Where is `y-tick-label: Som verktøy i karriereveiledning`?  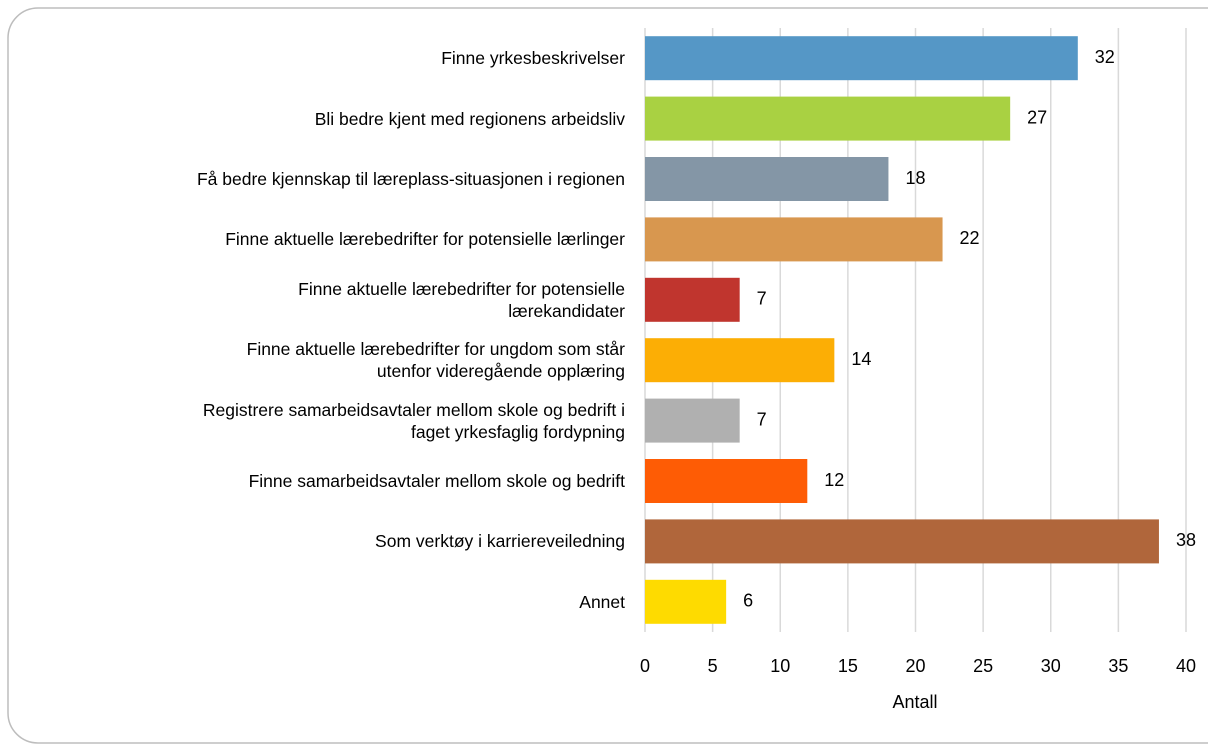
y-tick-label: Som verktøy i karriereveiledning is located at coordinates (500, 541).